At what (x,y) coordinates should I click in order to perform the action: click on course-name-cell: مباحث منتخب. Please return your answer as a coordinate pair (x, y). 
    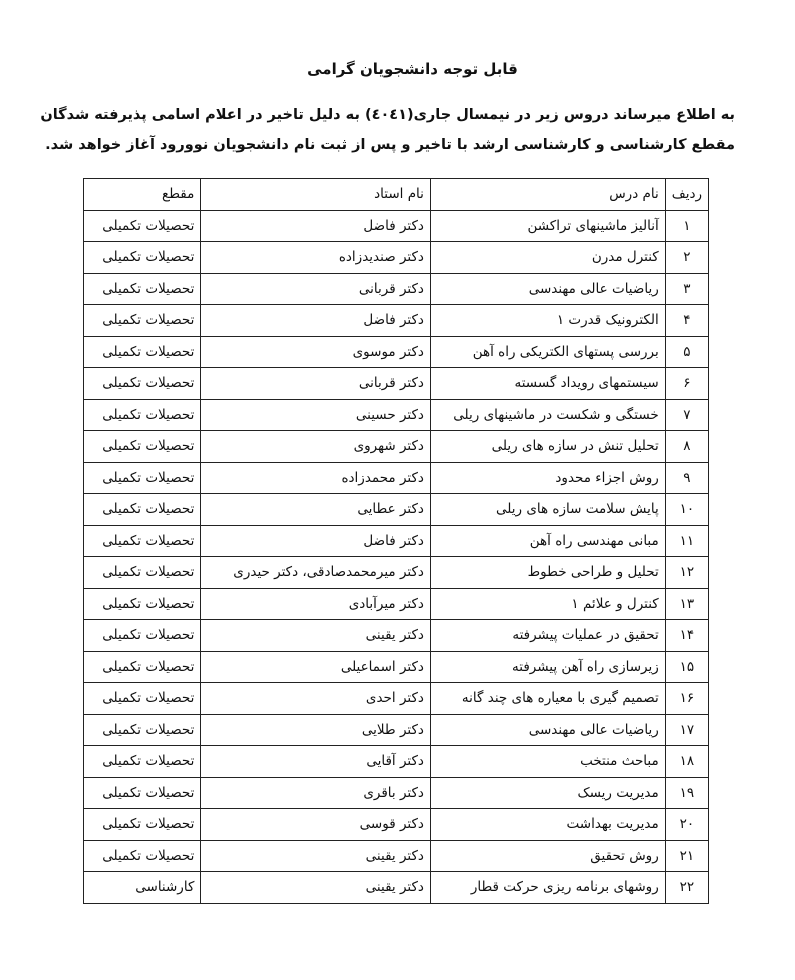
    Looking at the image, I should click on (547, 761).